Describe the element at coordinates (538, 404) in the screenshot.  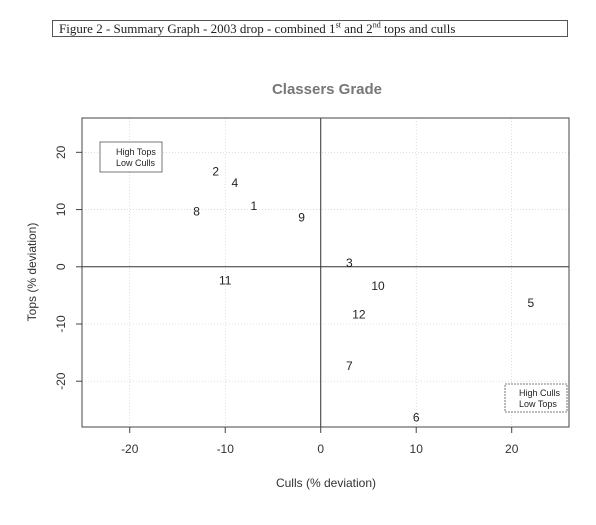
I see `legend-bottom-right-line-2: Low Tops` at that location.